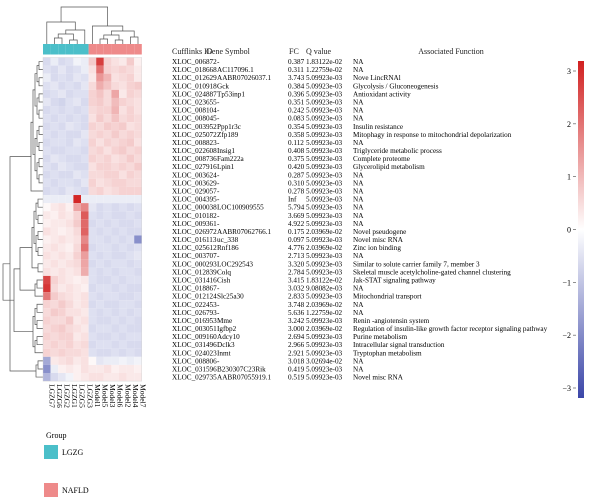 Image resolution: width=600 pixels, height=499 pixels. Describe the element at coordinates (194, 256) in the screenshot. I see `row-cufflinks-id: XLOC_003707` at that location.